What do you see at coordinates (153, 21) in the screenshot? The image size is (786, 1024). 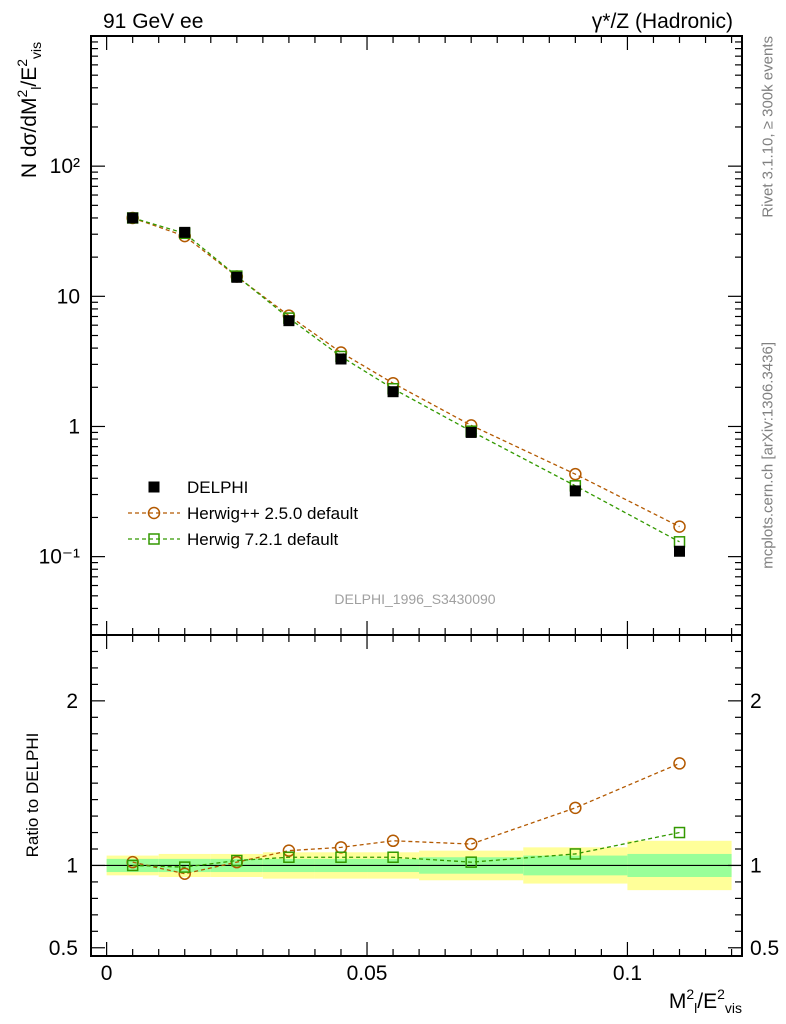 I see `energy-title: 91 GeV ee` at bounding box center [153, 21].